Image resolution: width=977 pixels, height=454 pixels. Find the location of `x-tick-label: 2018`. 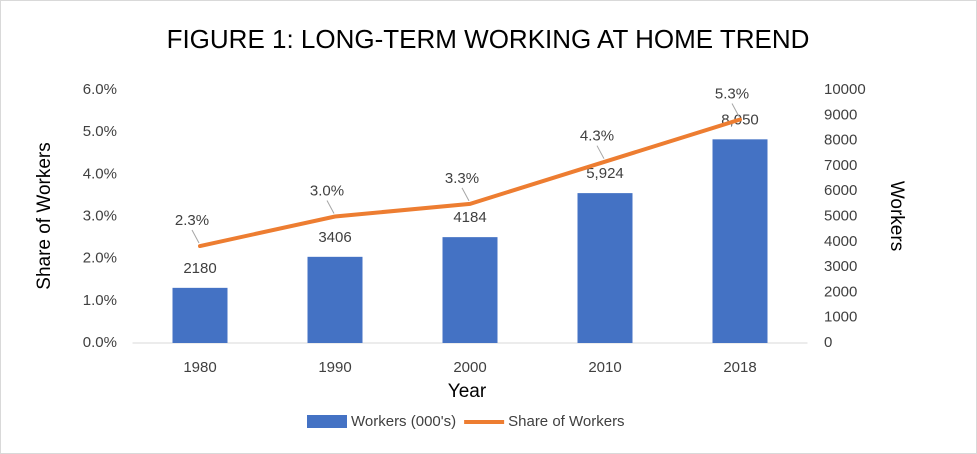

x-tick-label: 2018 is located at coordinates (739, 367).